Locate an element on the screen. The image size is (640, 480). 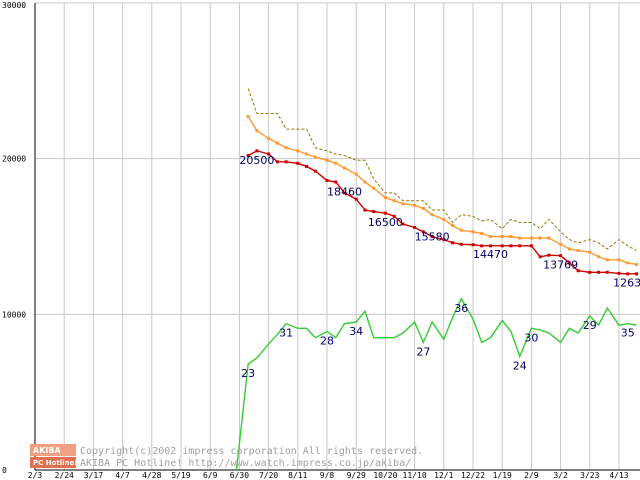
data-label: 27 is located at coordinates (423, 351).